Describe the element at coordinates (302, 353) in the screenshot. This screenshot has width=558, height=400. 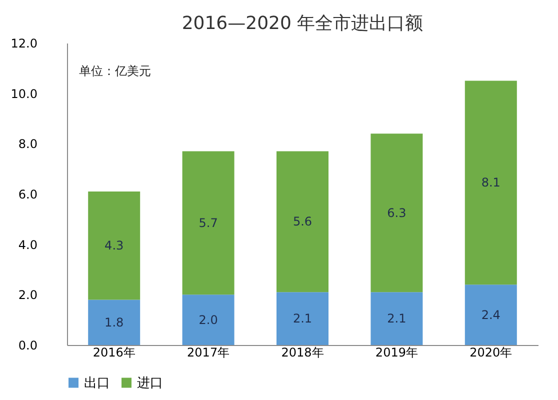
I see `x-tick-label: 2018年` at that location.